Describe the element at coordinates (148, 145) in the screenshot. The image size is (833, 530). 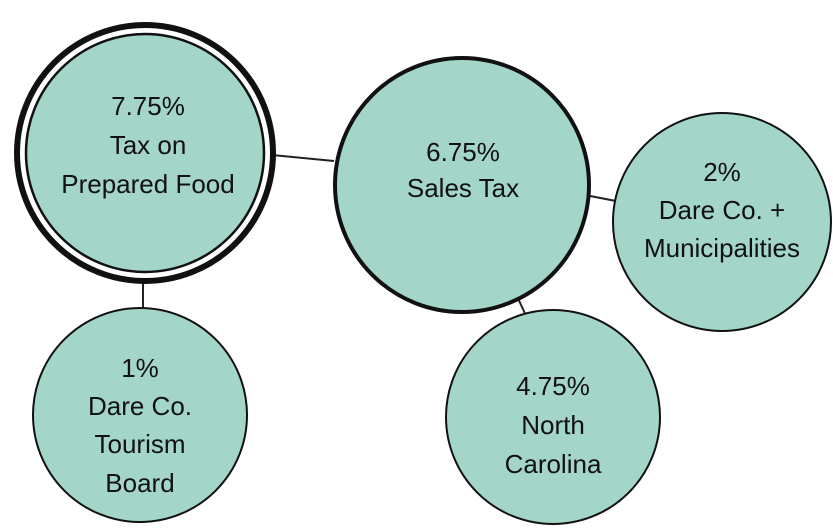
I see `node-label: Tax on` at that location.